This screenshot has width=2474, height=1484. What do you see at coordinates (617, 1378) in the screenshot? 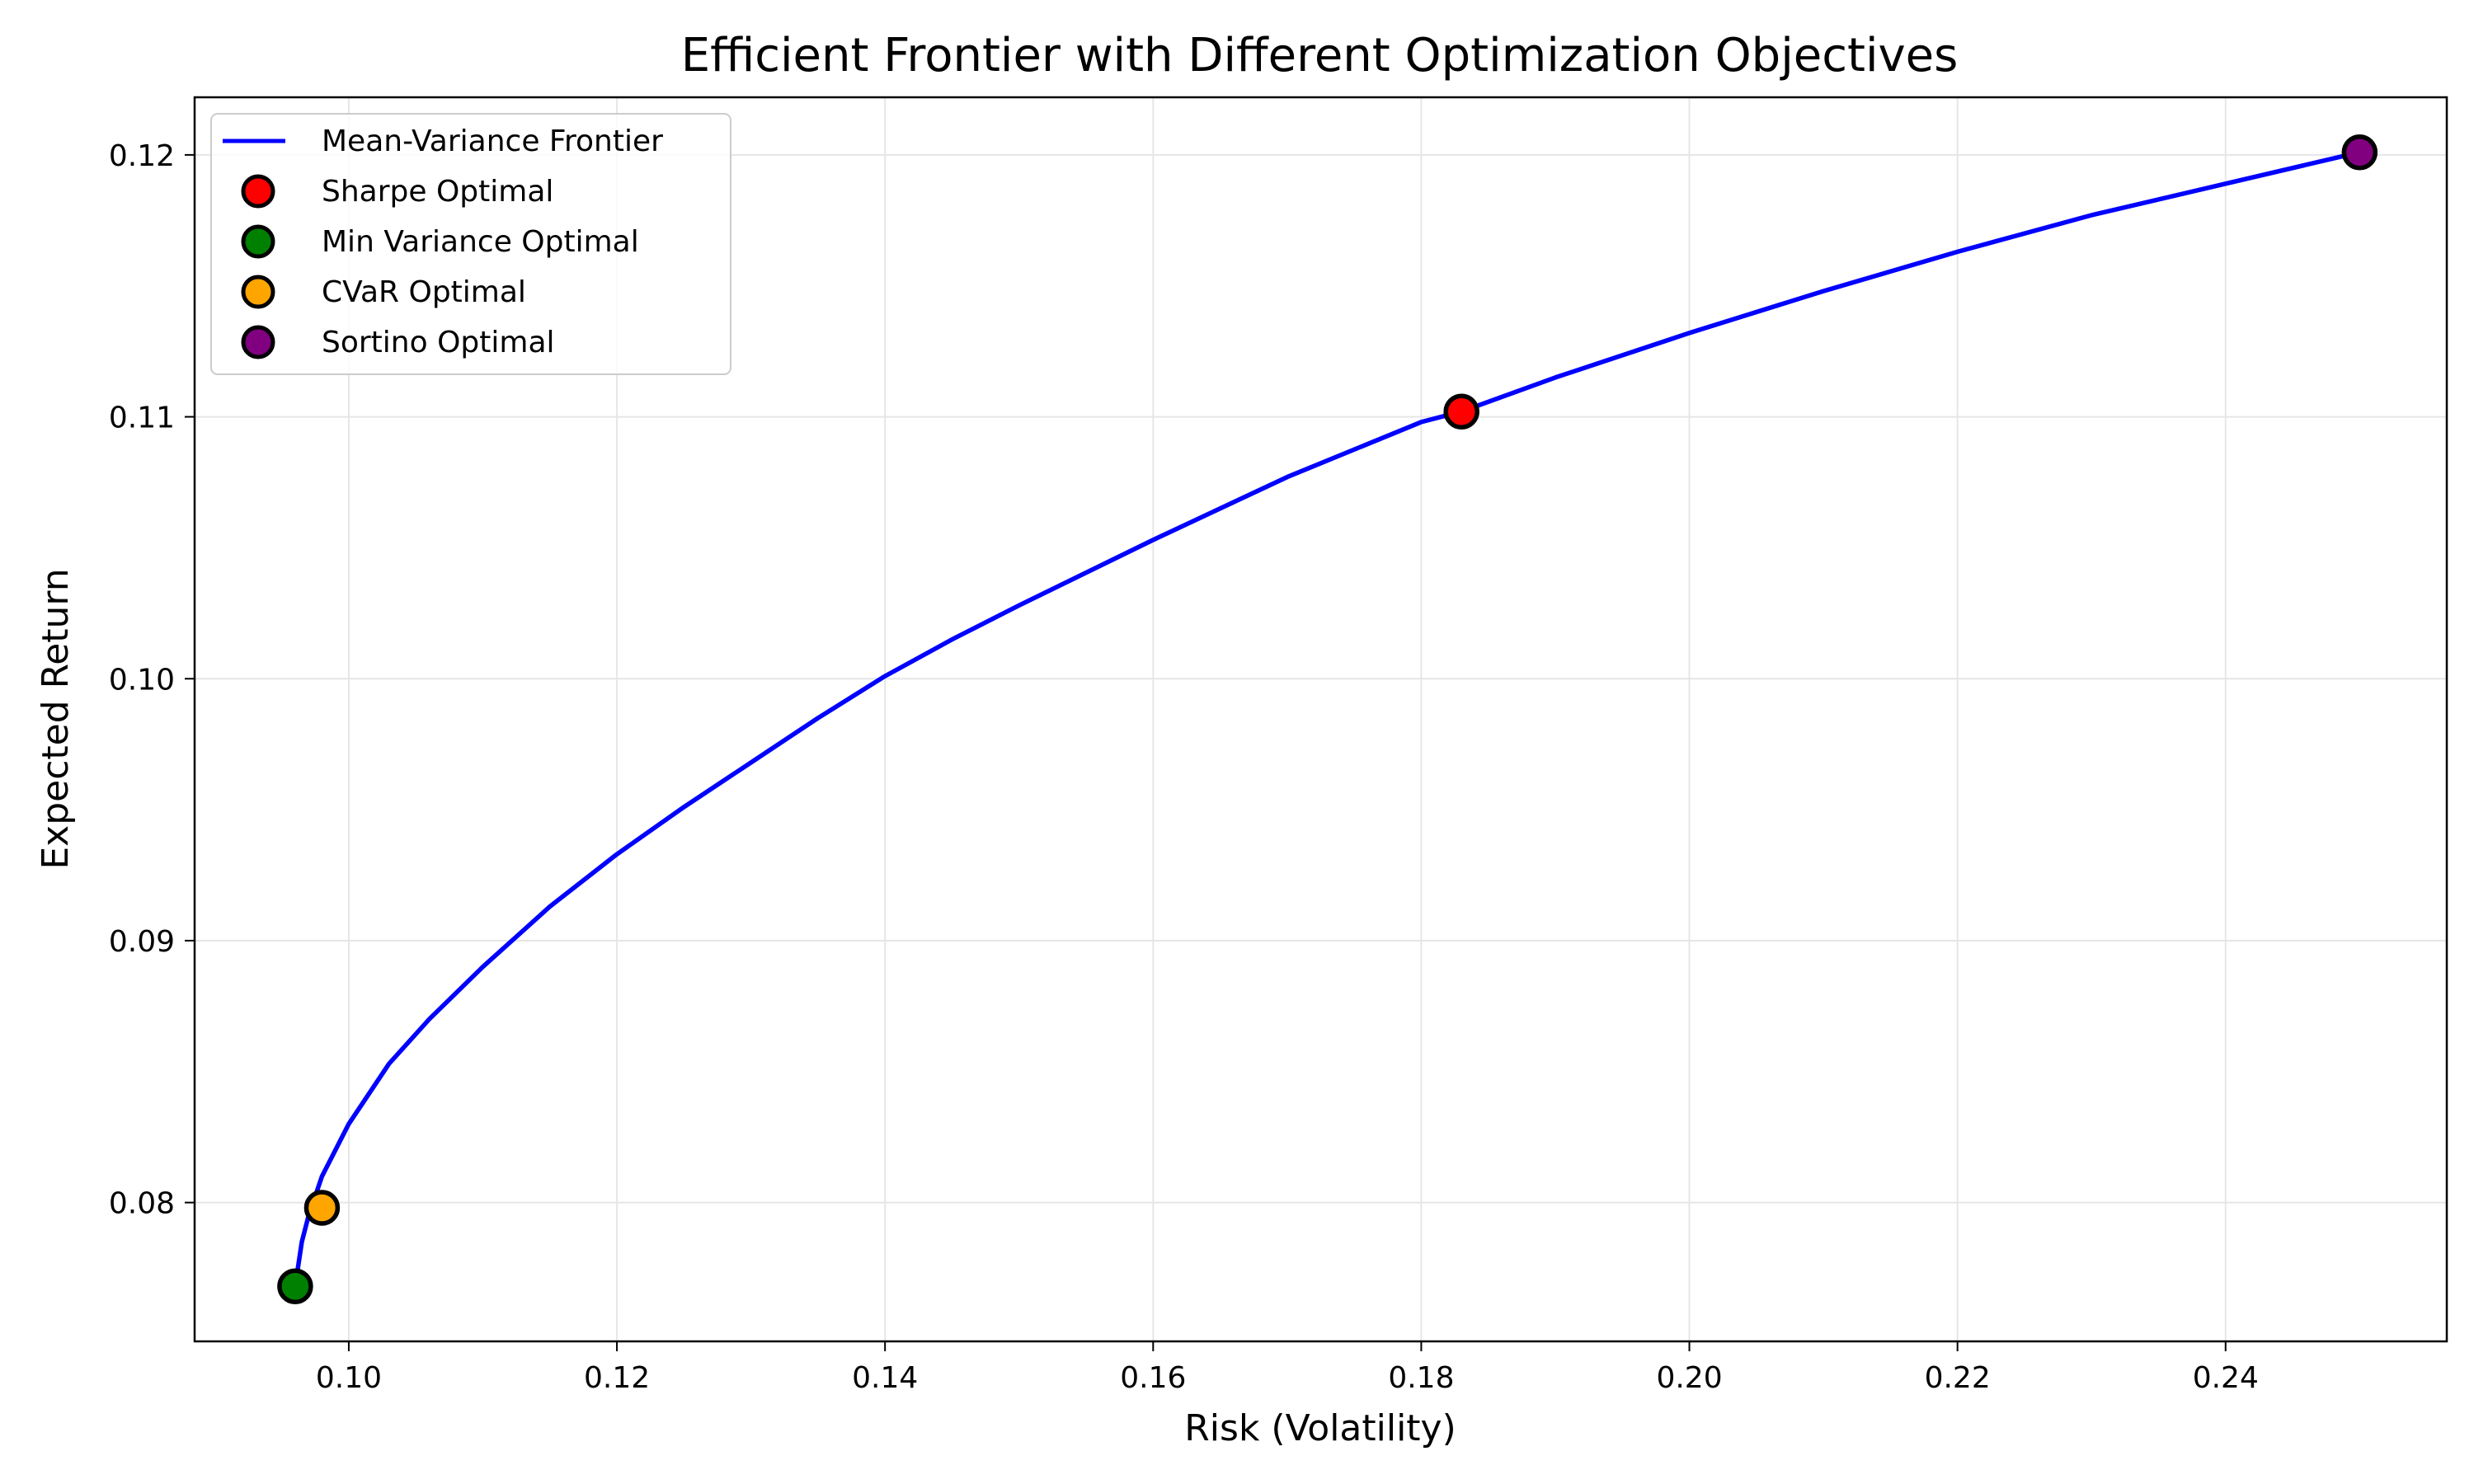
I see `x-tick-label: 0.12` at bounding box center [617, 1378].